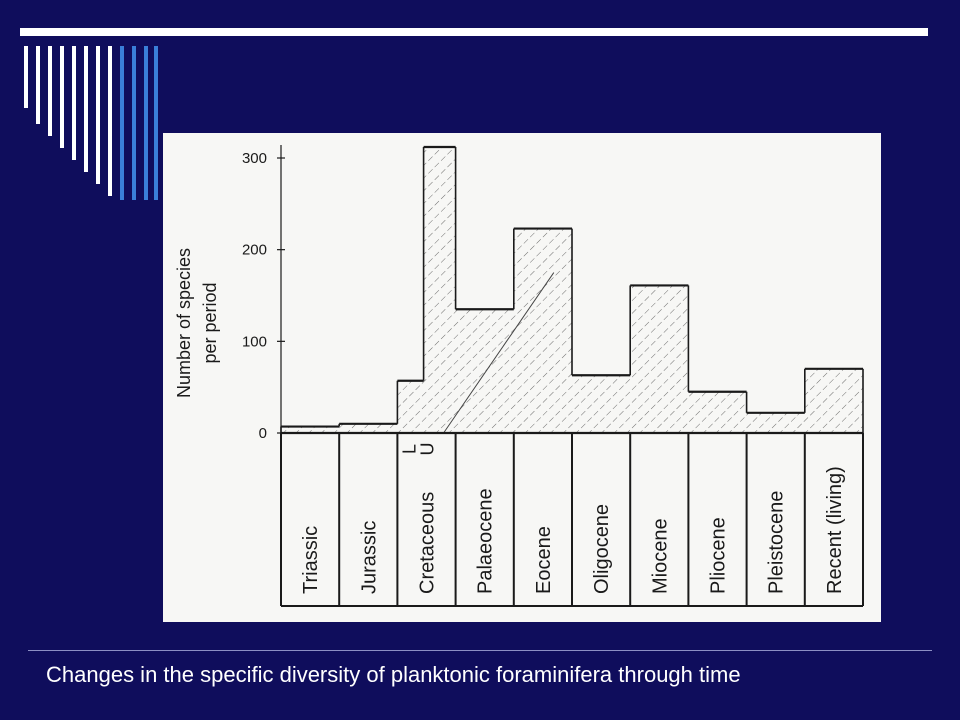  Describe the element at coordinates (777, 542) in the screenshot. I see `category-label: Pleistocene` at that location.